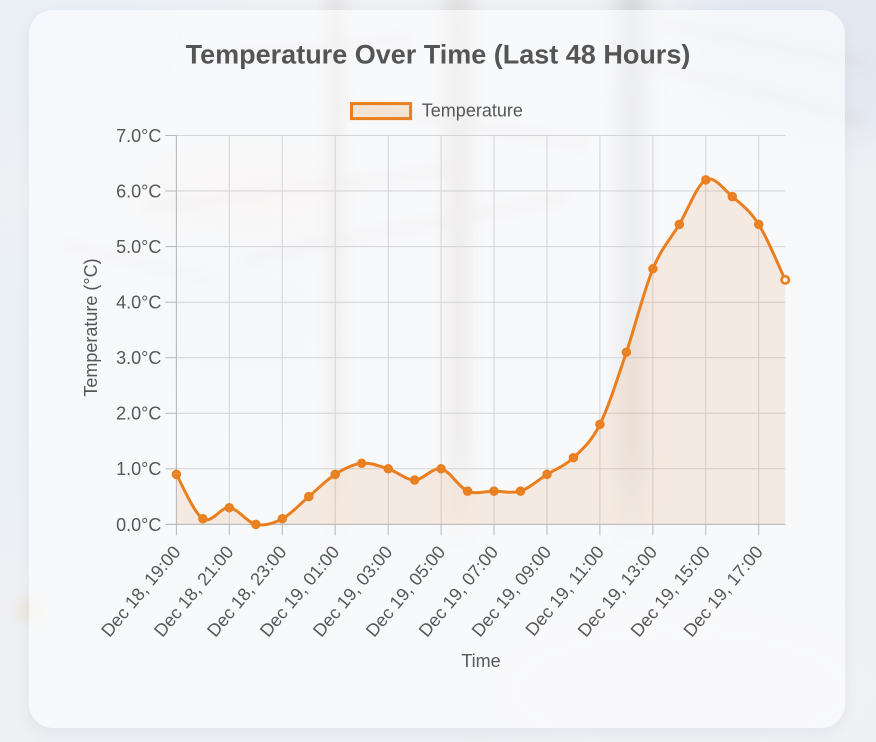  Describe the element at coordinates (138, 136) in the screenshot. I see `svg-text: 7.0°C` at that location.